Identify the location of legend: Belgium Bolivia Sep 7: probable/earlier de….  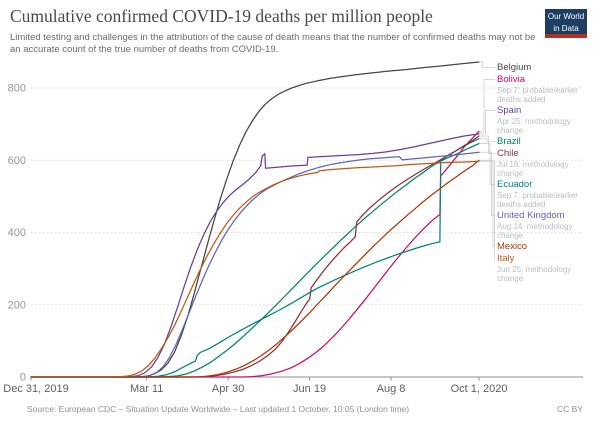
(545, 173).